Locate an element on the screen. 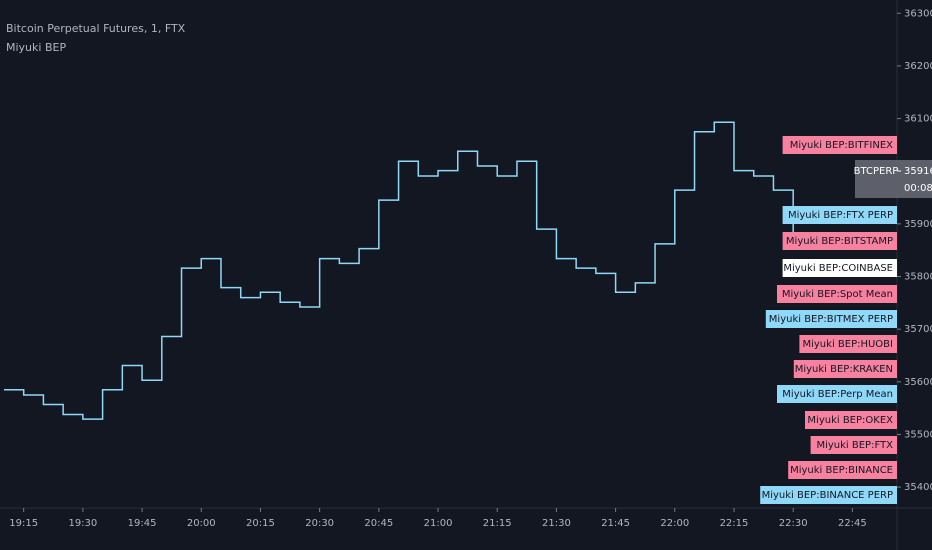 Image resolution: width=932 pixels, height=550 pixels. x-tick-label: 20:00 is located at coordinates (201, 523).